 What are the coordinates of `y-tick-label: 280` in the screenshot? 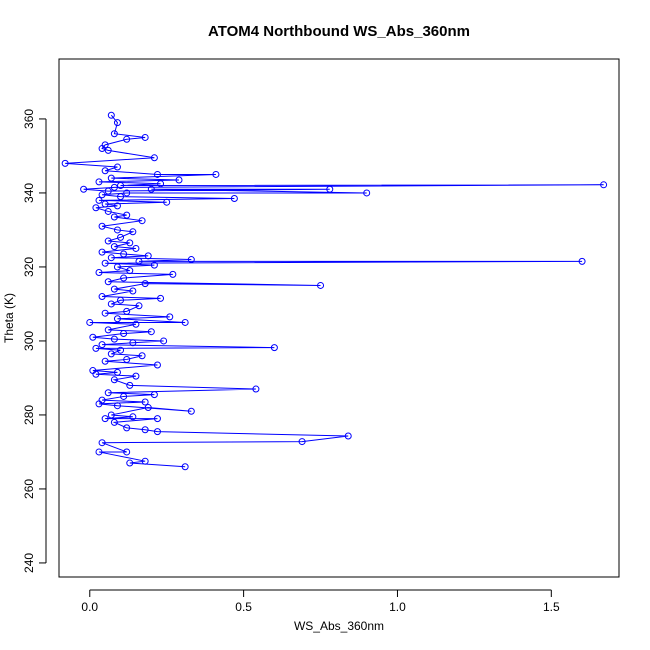 It's located at (29, 415).